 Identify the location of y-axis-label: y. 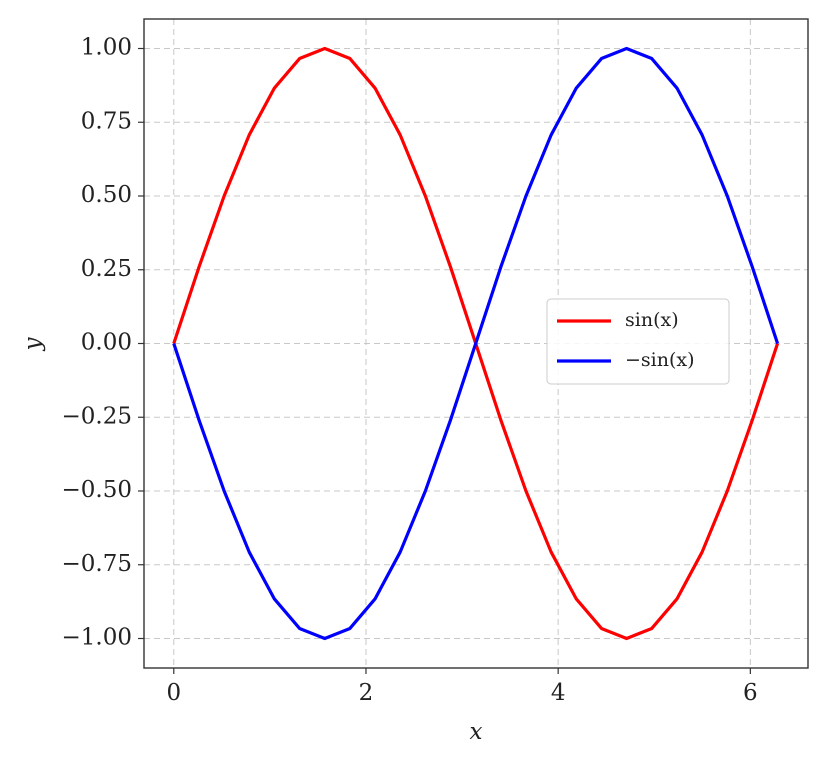
(33, 344).